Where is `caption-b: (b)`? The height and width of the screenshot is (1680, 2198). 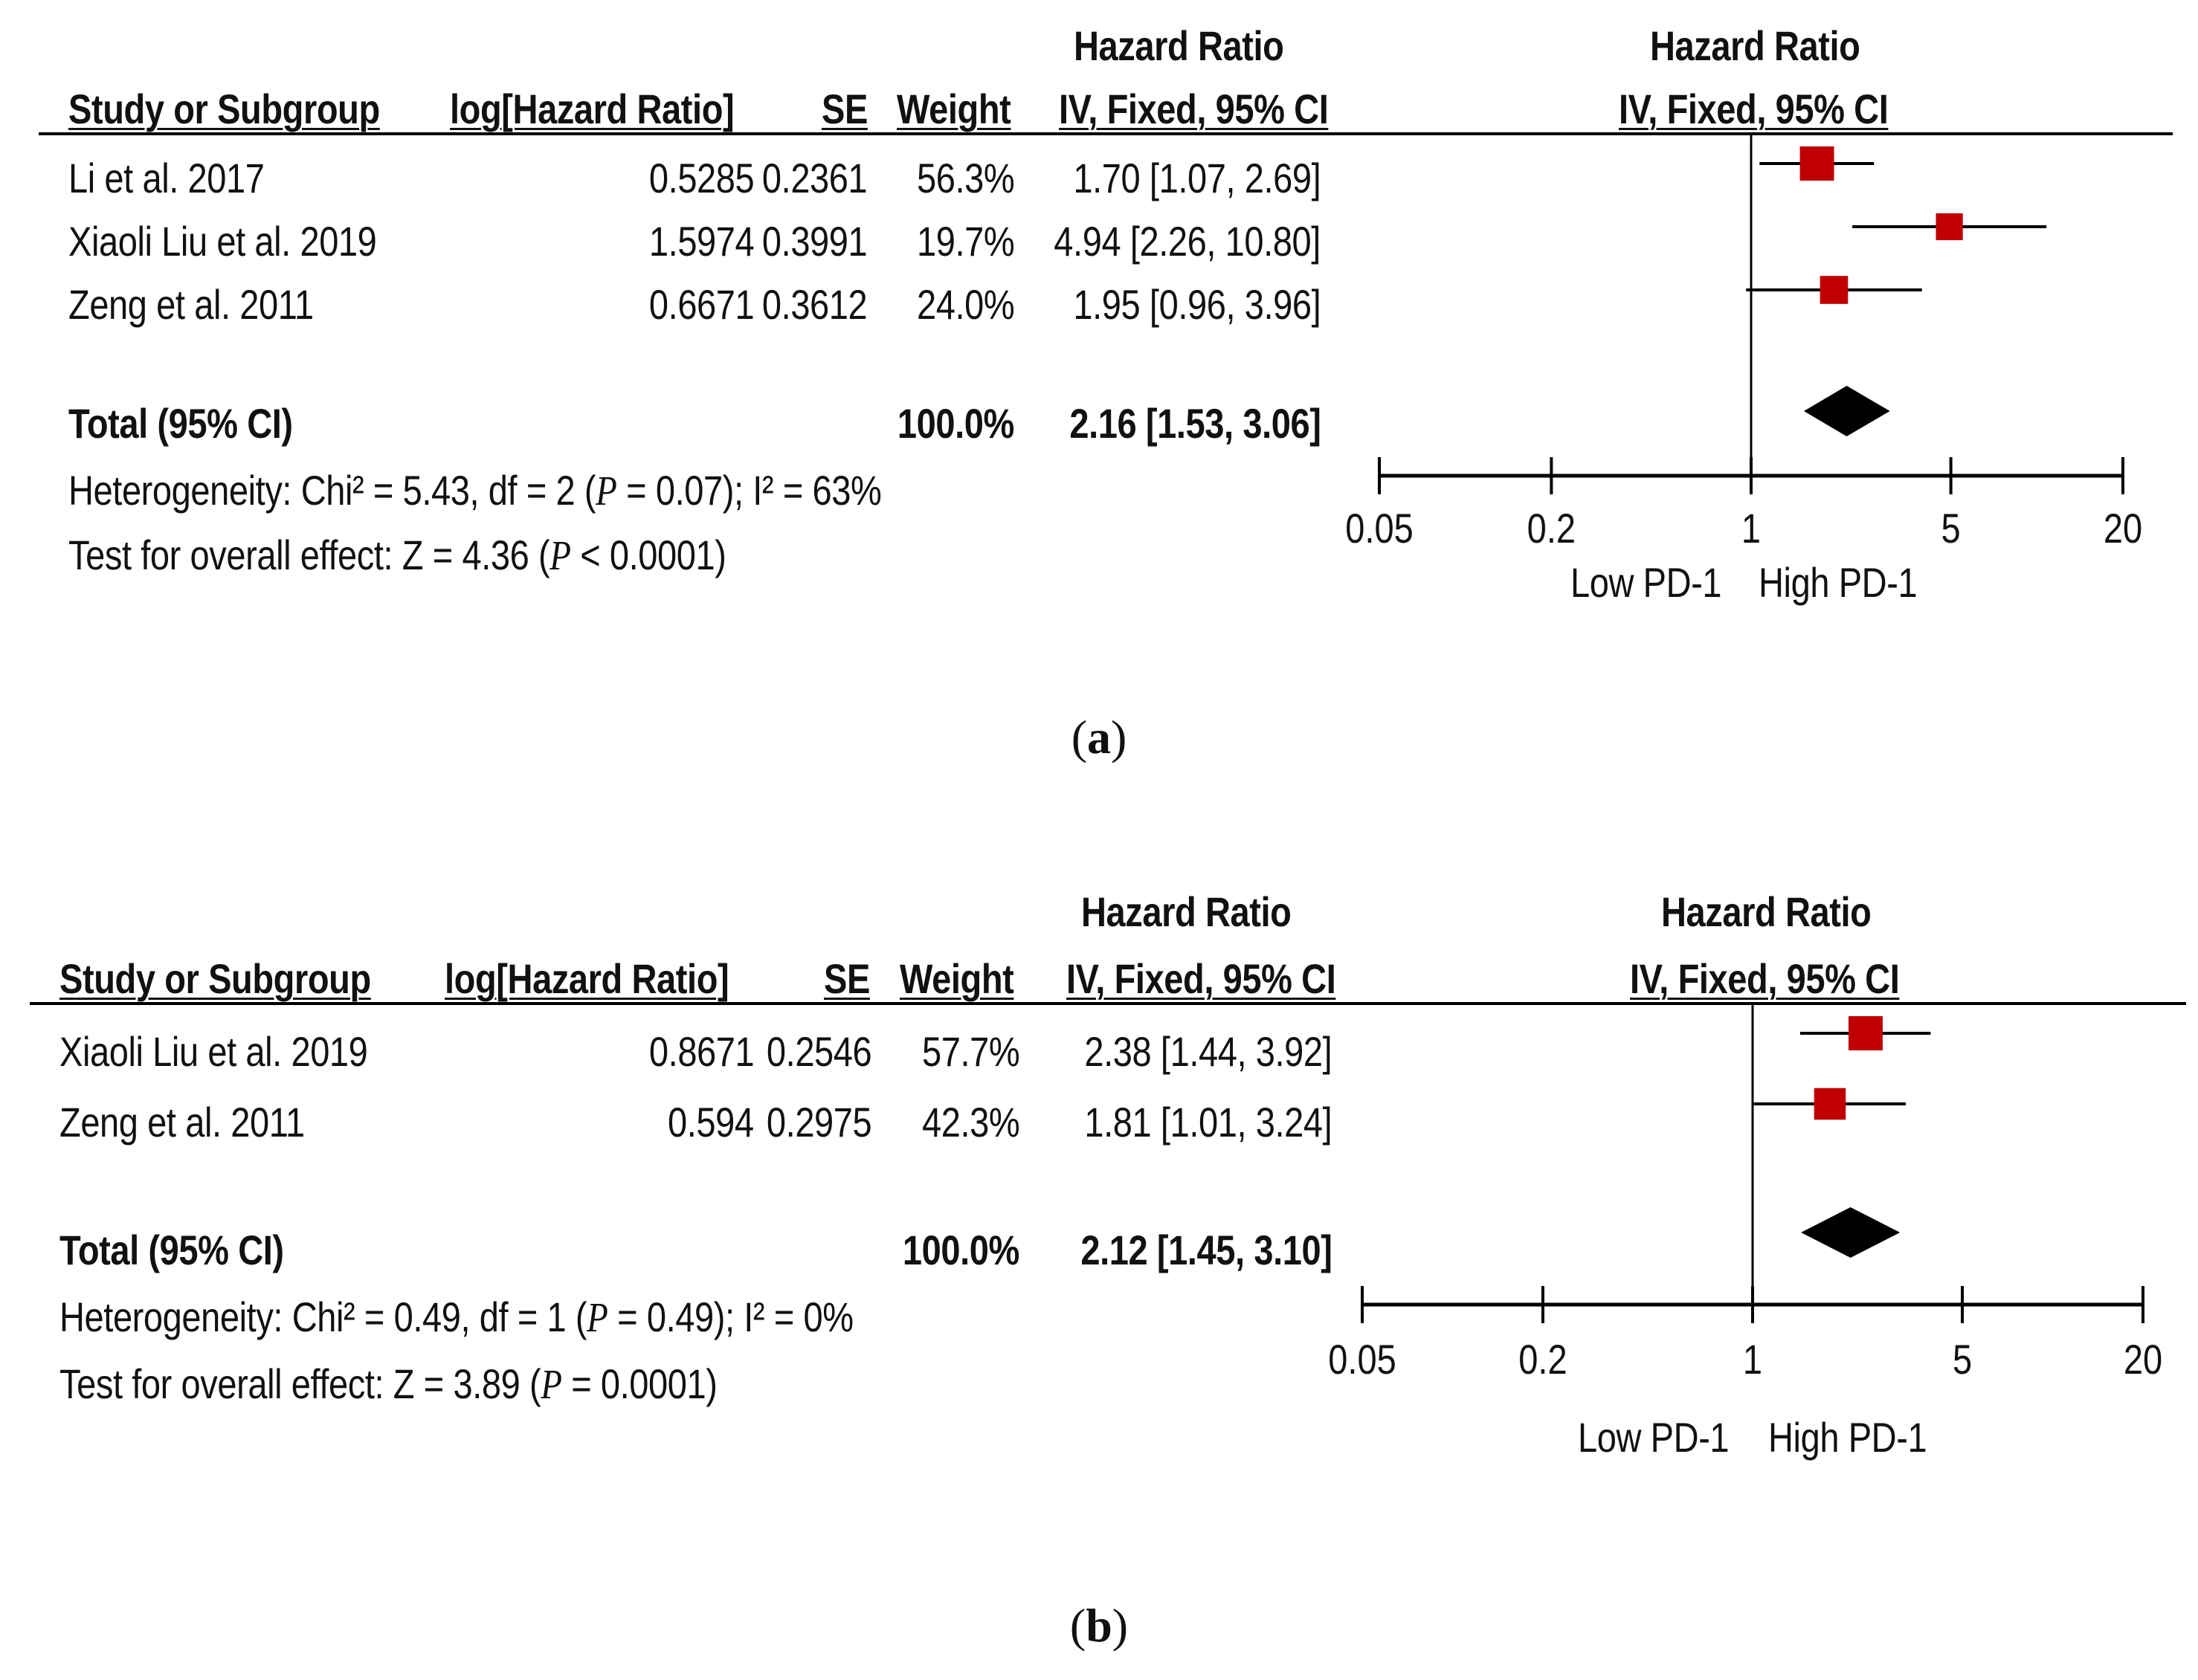
caption-b: (b) is located at coordinates (1099, 1626).